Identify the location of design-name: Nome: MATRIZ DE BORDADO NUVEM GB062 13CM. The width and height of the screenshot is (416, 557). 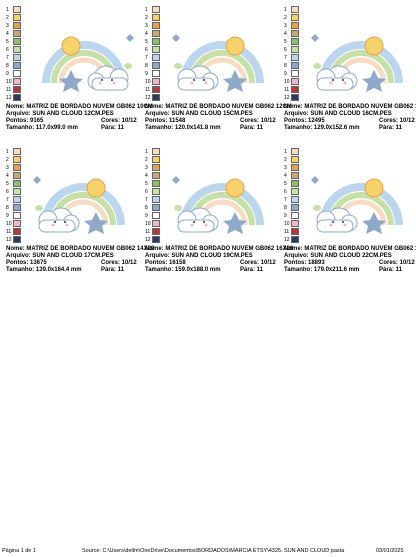
(350, 107).